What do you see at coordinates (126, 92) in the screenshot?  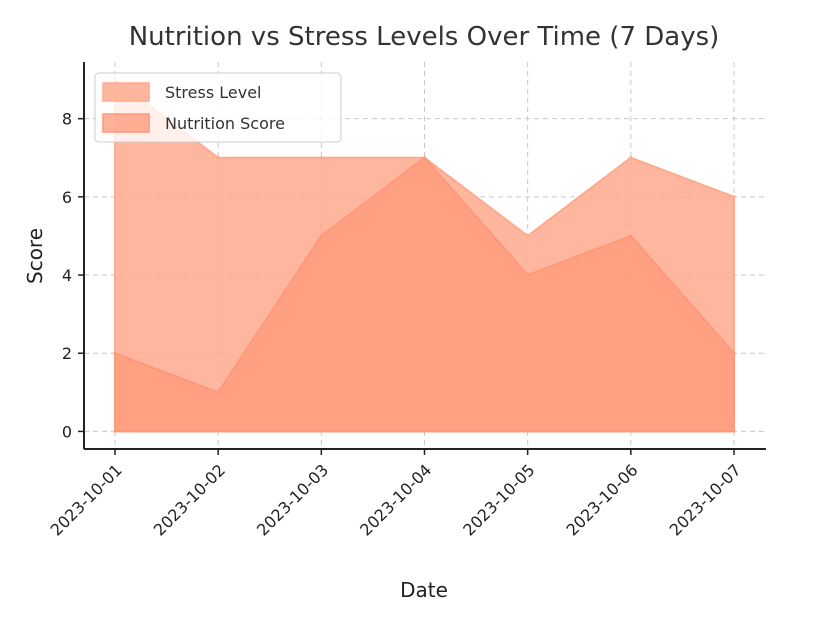 I see `legend-swatch-stress-level` at bounding box center [126, 92].